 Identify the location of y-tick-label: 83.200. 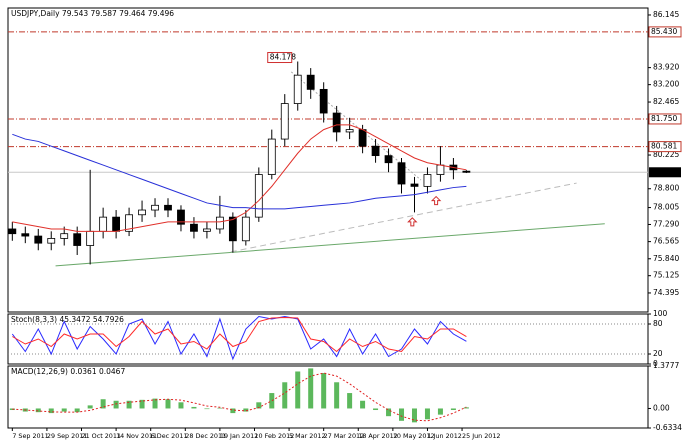
(666, 84).